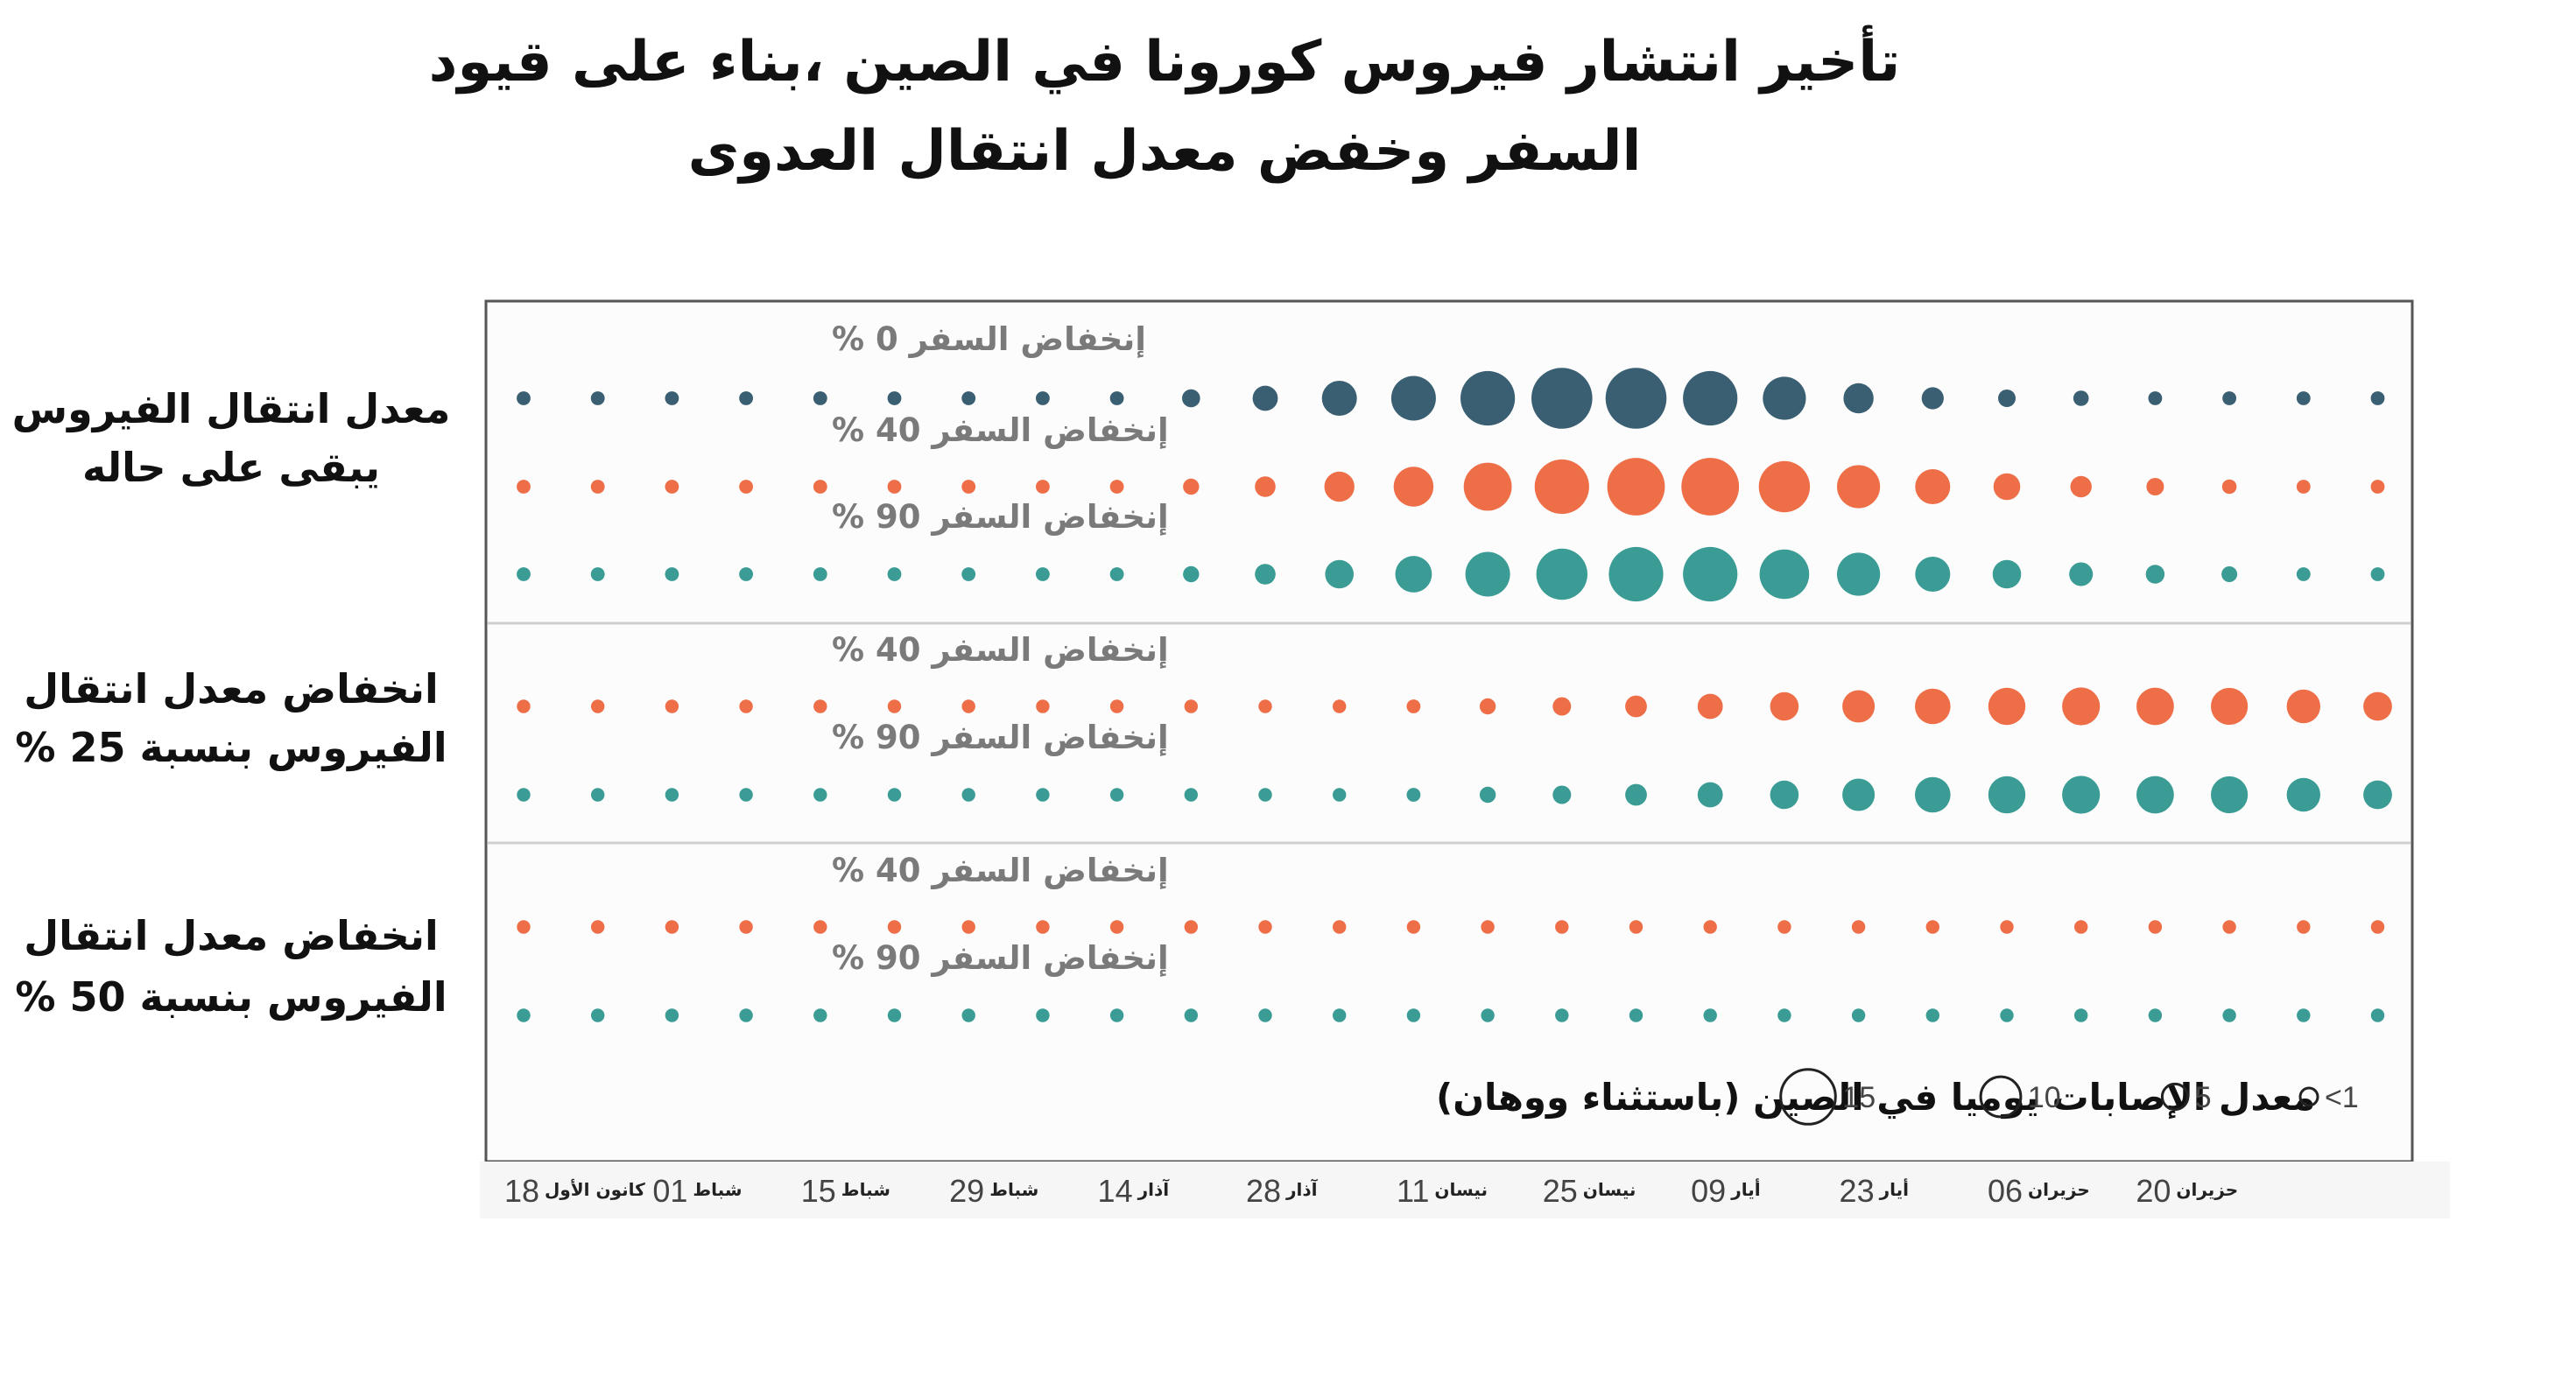 The height and width of the screenshot is (1397, 2576). Describe the element at coordinates (1263, 1191) in the screenshot. I see `x-tick-number: 28` at that location.